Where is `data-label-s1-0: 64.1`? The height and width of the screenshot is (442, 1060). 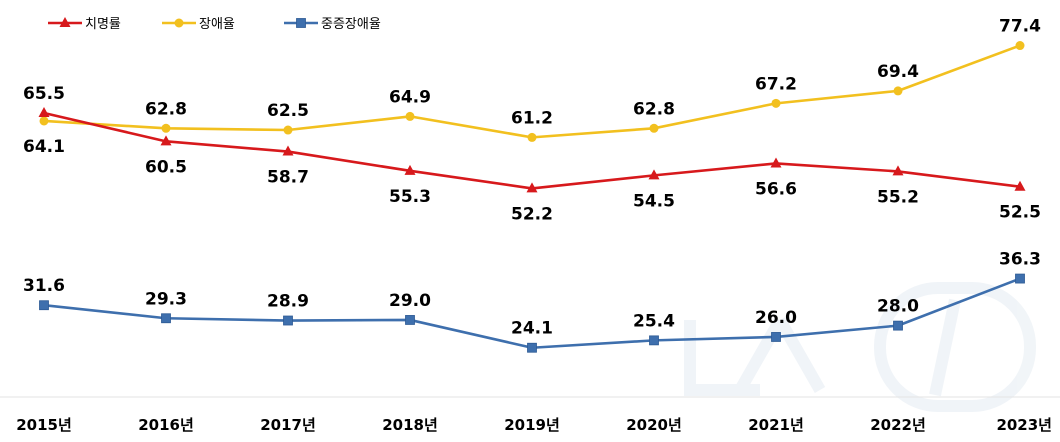 data-label-s1-0: 64.1 is located at coordinates (44, 147).